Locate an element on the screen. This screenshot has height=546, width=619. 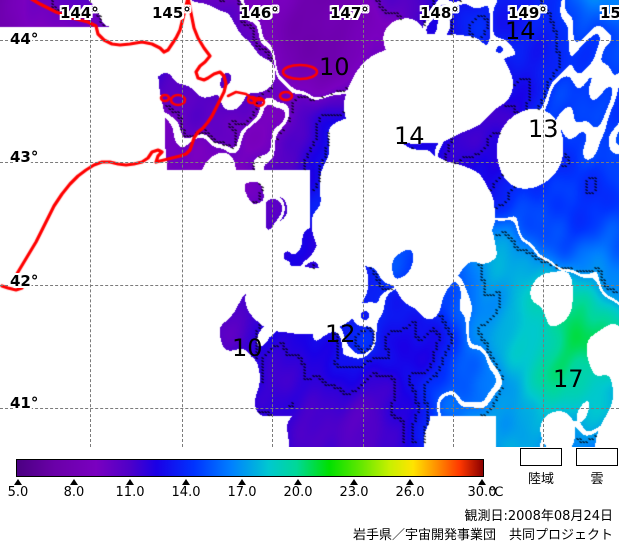
contour-value-label: 13 is located at coordinates (543, 129).